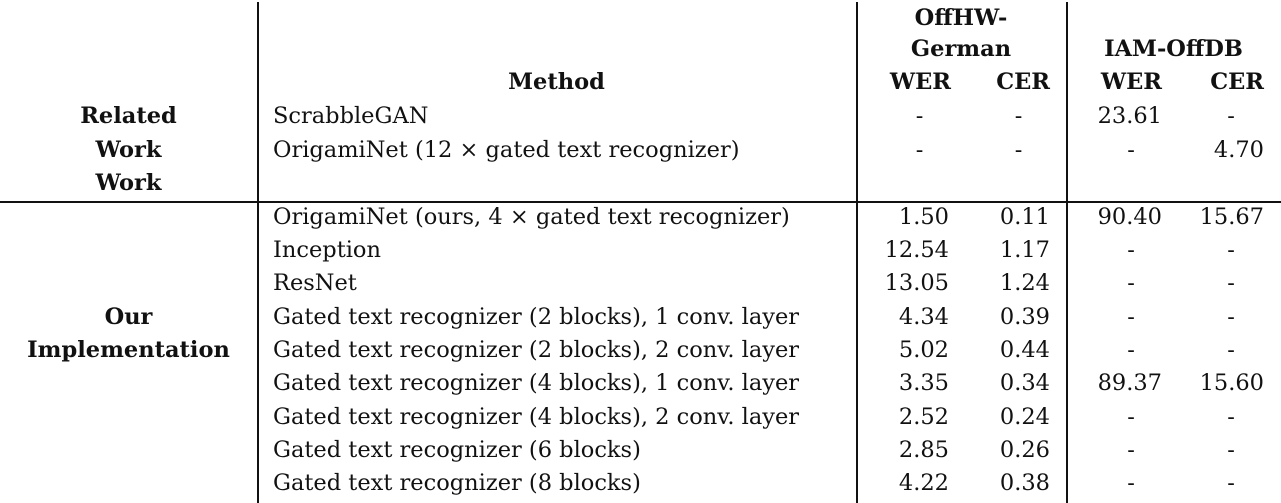 This screenshot has height=503, width=1281. Describe the element at coordinates (327, 250) in the screenshot. I see `cell-method: Inception` at that location.